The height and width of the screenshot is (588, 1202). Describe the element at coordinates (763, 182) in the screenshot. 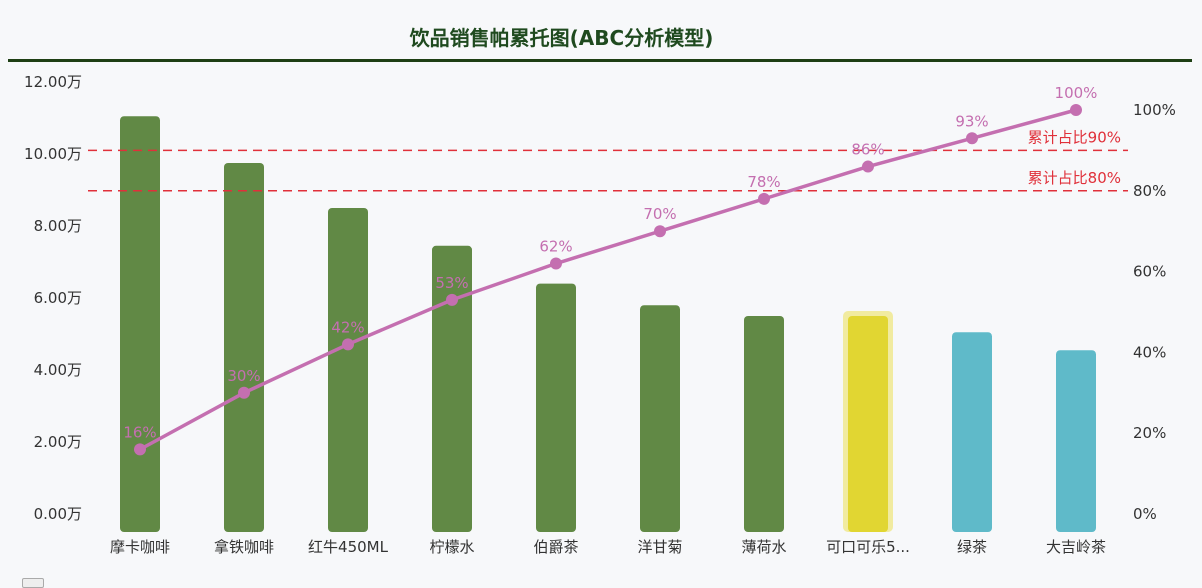

I see `cumulative-point-label: 78%` at that location.